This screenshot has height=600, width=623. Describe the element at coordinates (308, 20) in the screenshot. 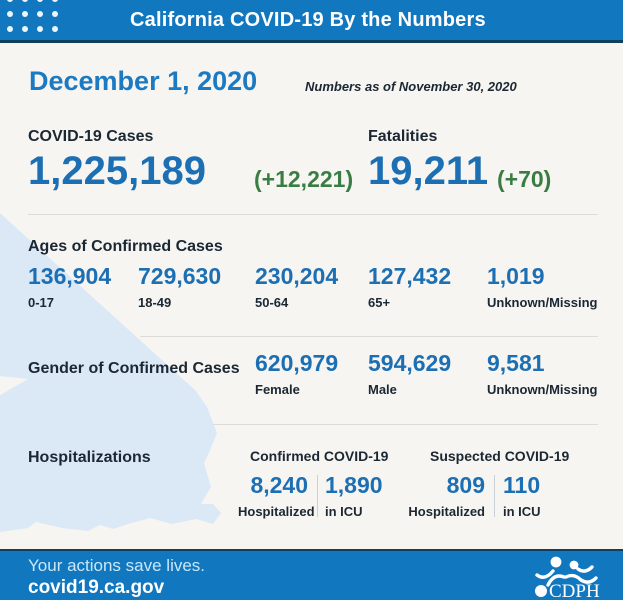

I see `page-title: California COVID-19 By the Numbers` at that location.